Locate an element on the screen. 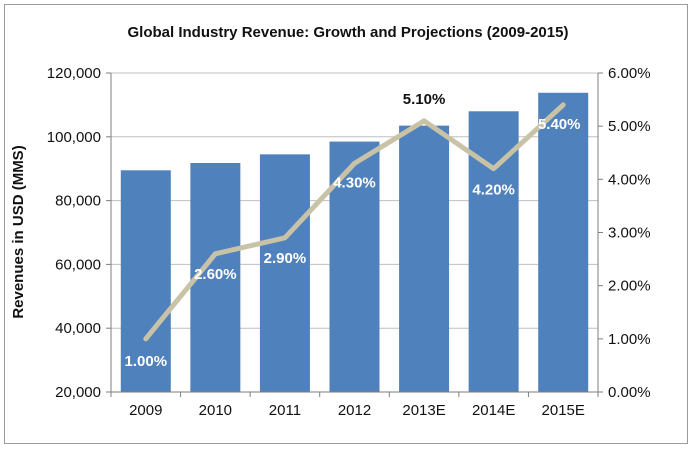  y-axis-left-ticks: 20,000 40,000 60,000 80,000 100,000 120,000 is located at coordinates (79, 233).